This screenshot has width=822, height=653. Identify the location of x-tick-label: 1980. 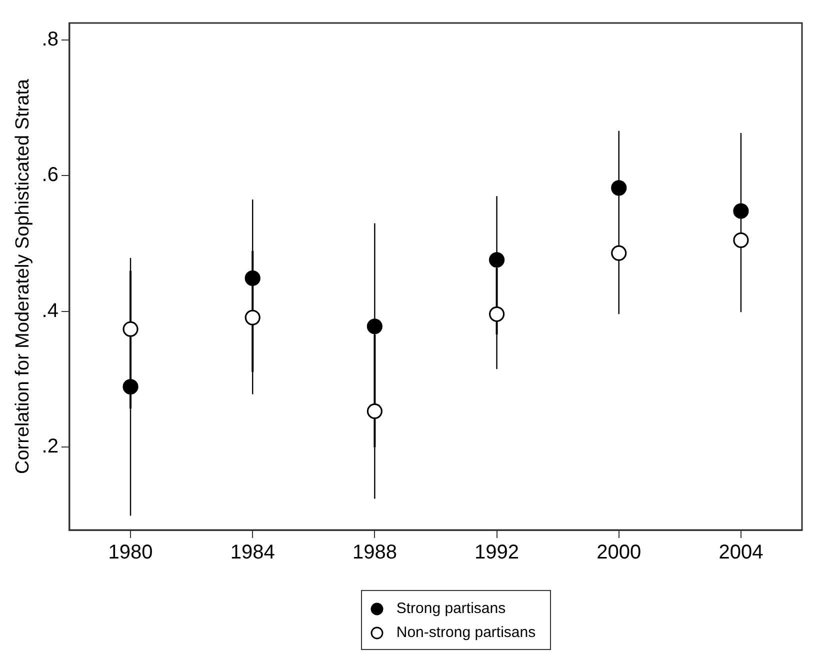
(130, 553).